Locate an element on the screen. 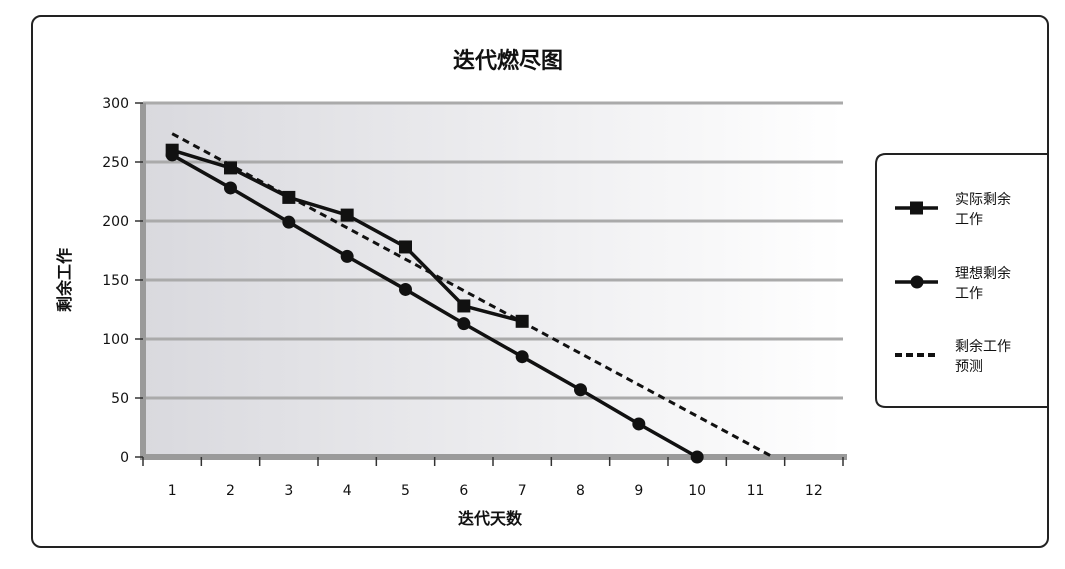 This screenshot has height=569, width=1065. y-tick-label: 250 is located at coordinates (115, 163).